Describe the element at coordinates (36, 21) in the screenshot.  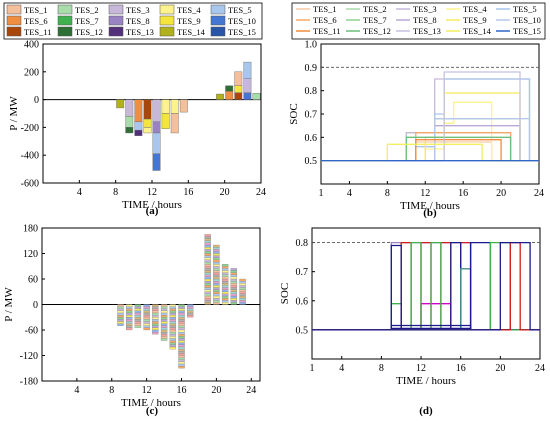
I see `legend-label: TES_6` at that location.